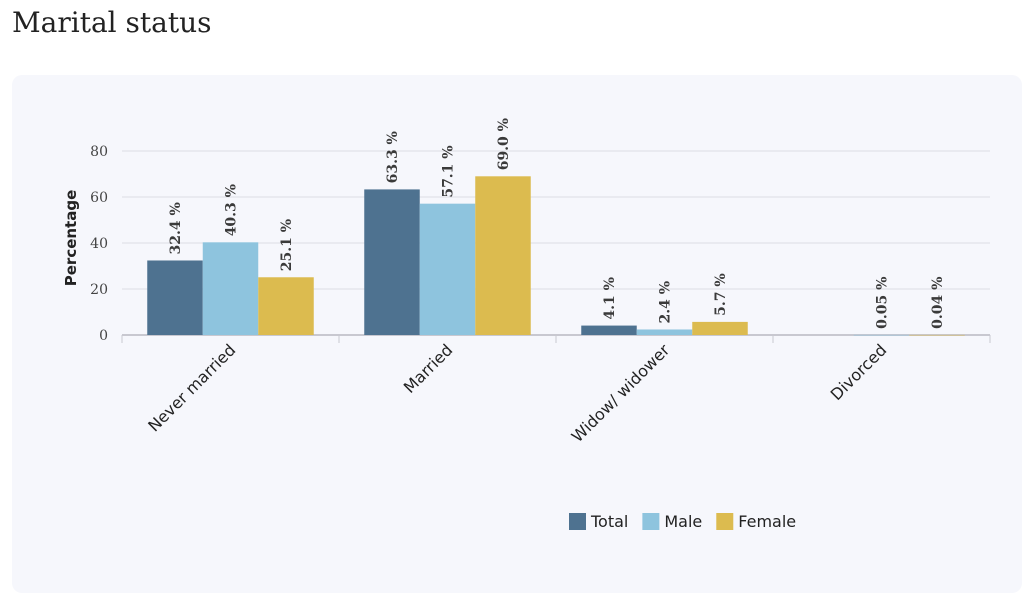  I want to click on x-axis, so click(556, 339).